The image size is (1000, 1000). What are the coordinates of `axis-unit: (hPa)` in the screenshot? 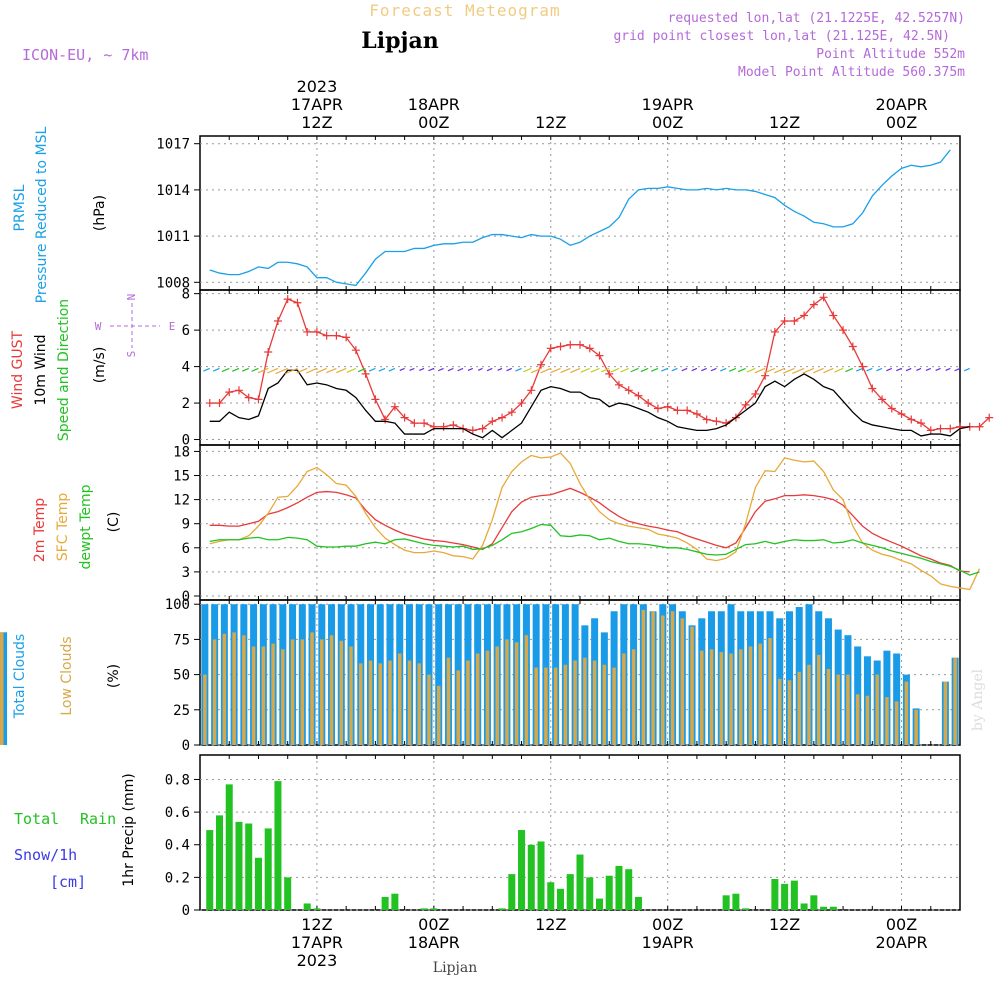 It's located at (100, 213).